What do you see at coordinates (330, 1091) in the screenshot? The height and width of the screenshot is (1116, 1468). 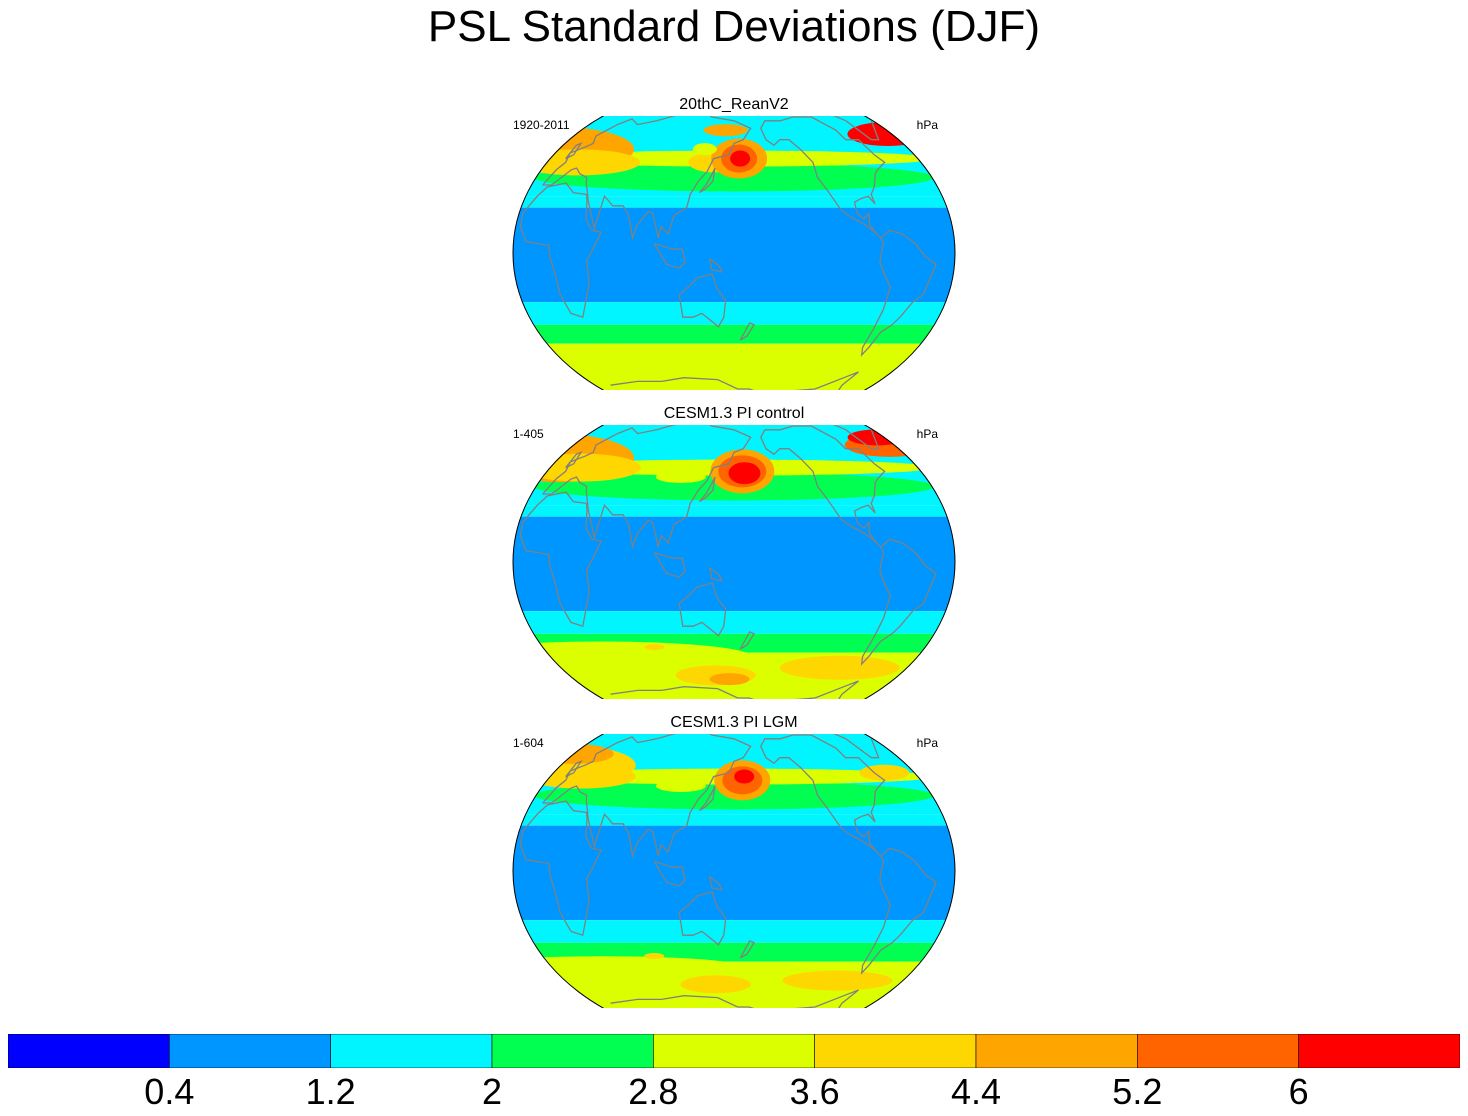 I see `colorbar-tick-label: 1.2` at bounding box center [330, 1091].